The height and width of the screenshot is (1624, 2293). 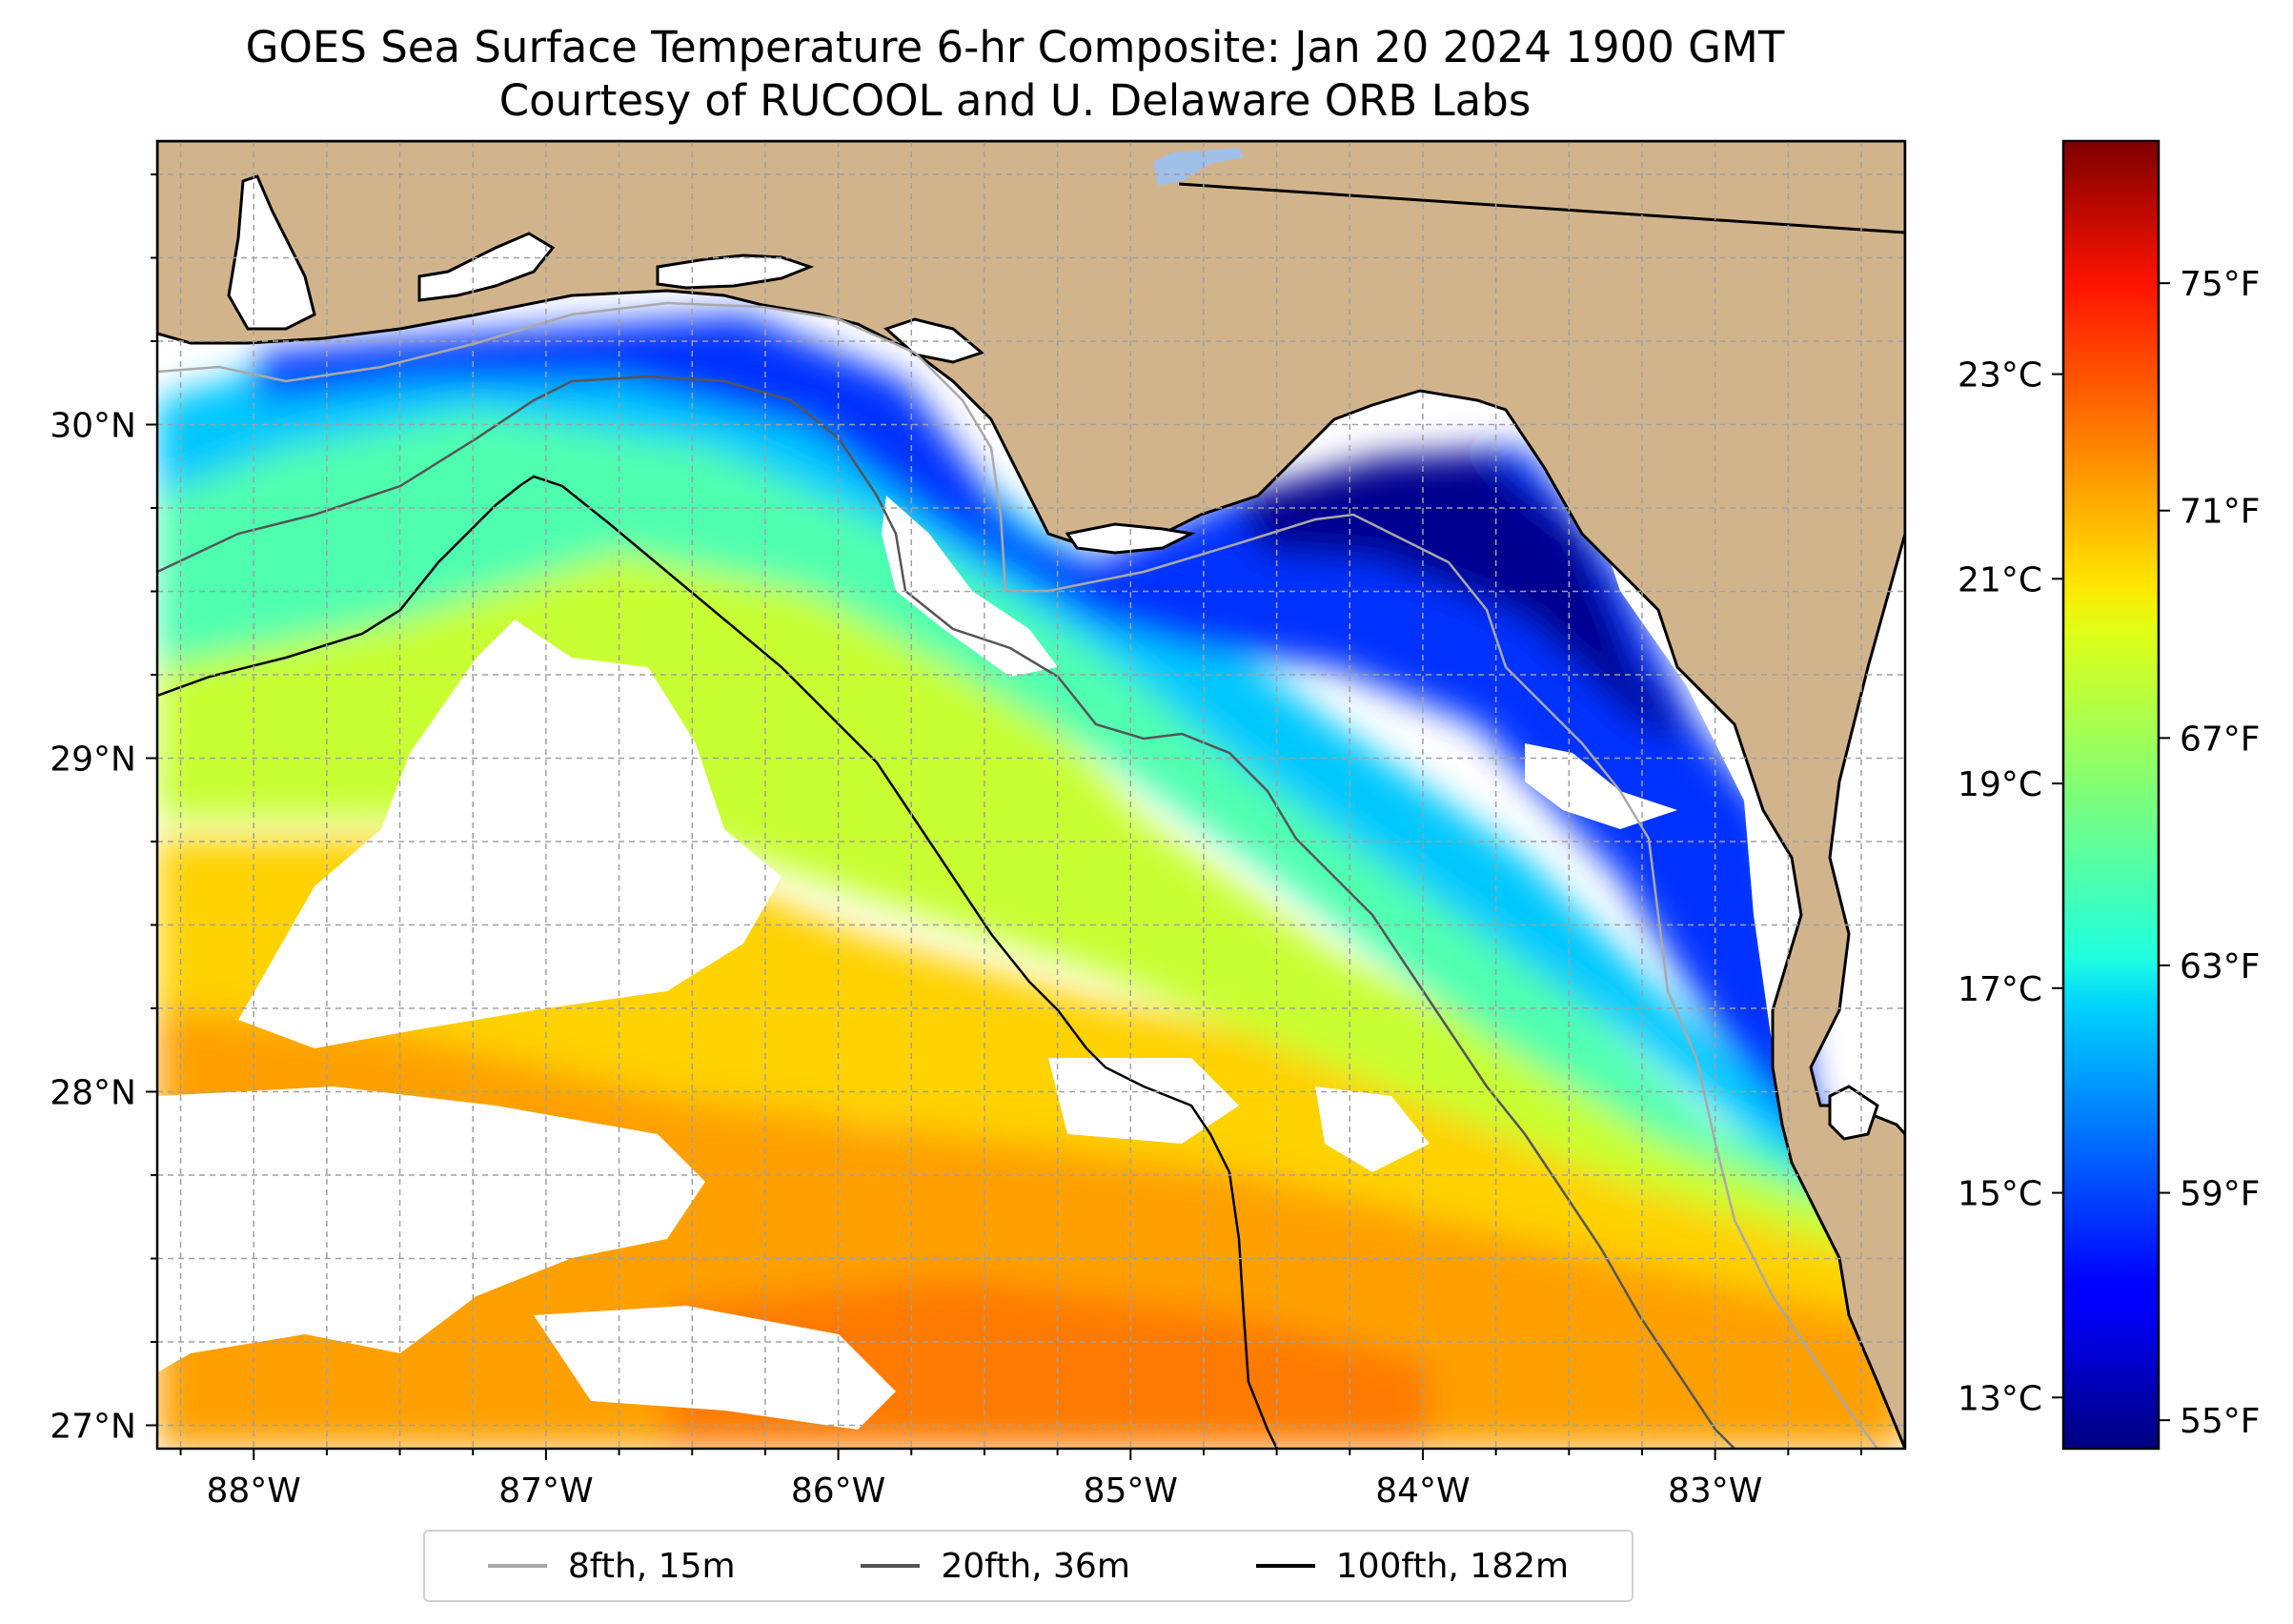 What do you see at coordinates (2221, 284) in the screenshot?
I see `colorbar-f-label: 75°F` at bounding box center [2221, 284].